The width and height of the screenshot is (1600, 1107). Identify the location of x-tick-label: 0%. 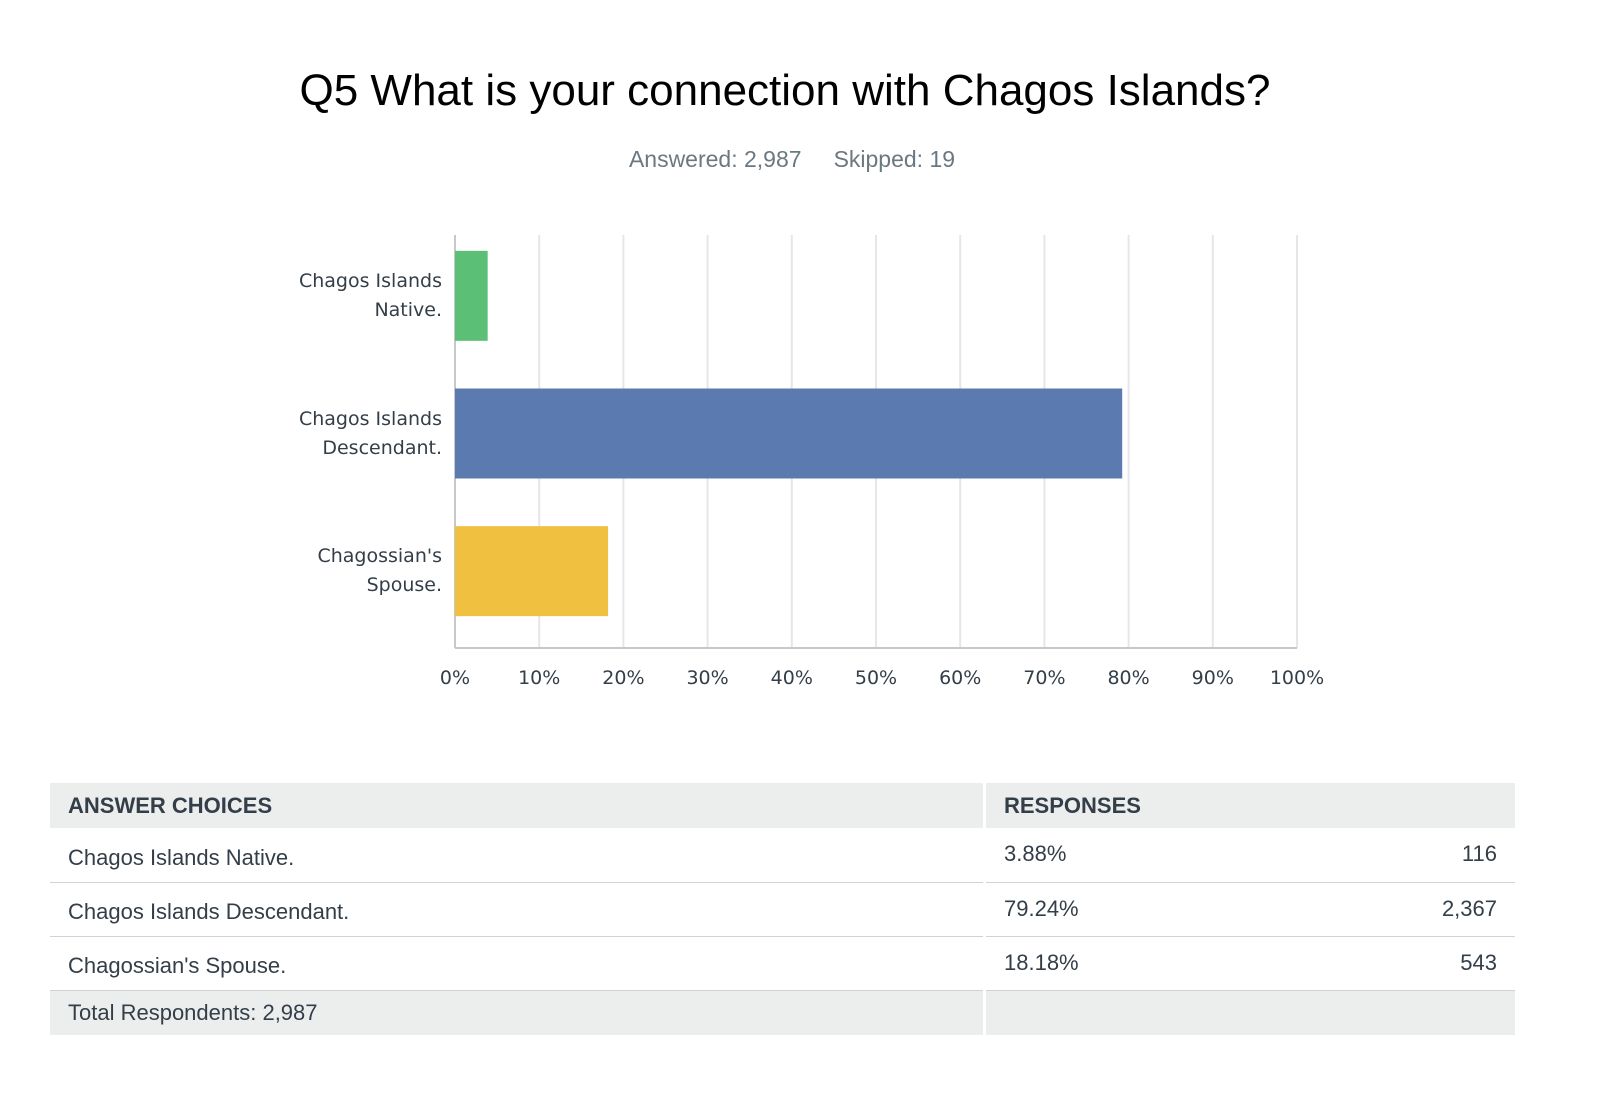
(455, 678).